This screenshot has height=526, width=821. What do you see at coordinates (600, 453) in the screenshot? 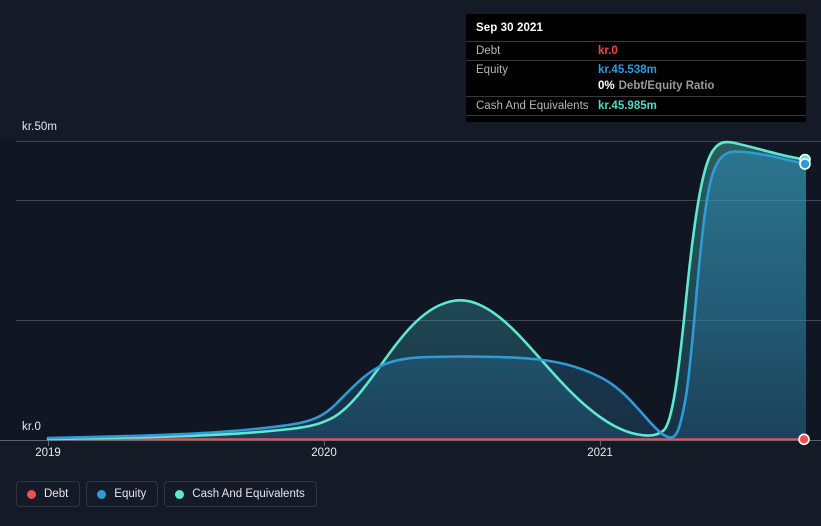
I see `x-axis-label-2021: 2021` at bounding box center [600, 453].